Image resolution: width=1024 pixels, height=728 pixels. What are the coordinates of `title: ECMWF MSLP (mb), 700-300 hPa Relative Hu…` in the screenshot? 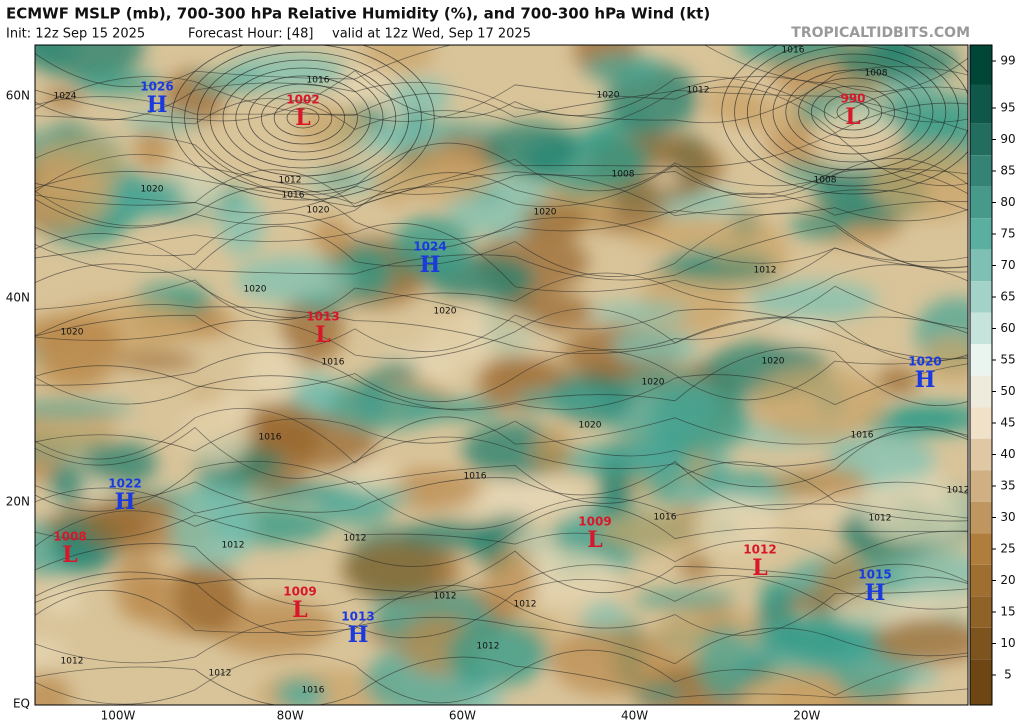 It's located at (358, 14).